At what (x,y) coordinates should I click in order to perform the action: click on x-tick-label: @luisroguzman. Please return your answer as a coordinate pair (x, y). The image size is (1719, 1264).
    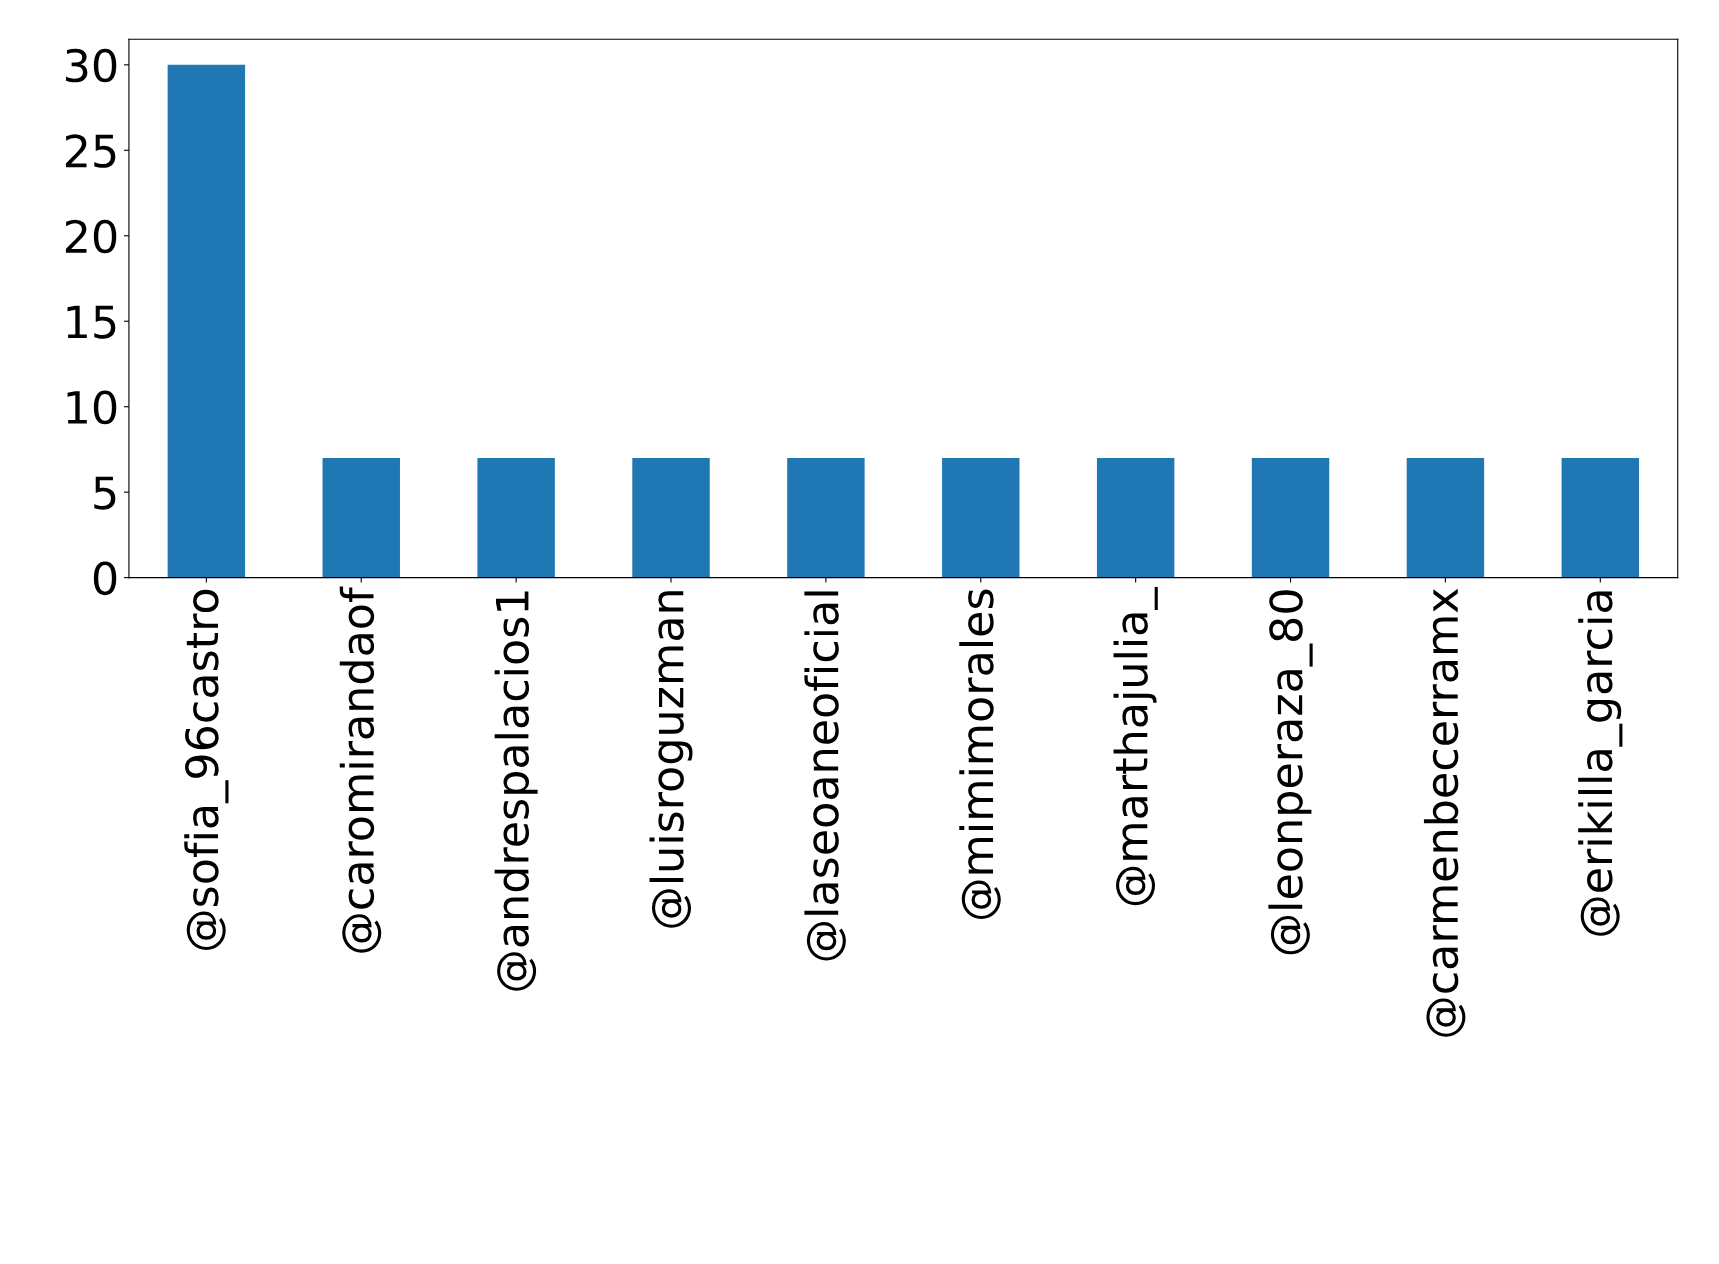
    Looking at the image, I should click on (671, 759).